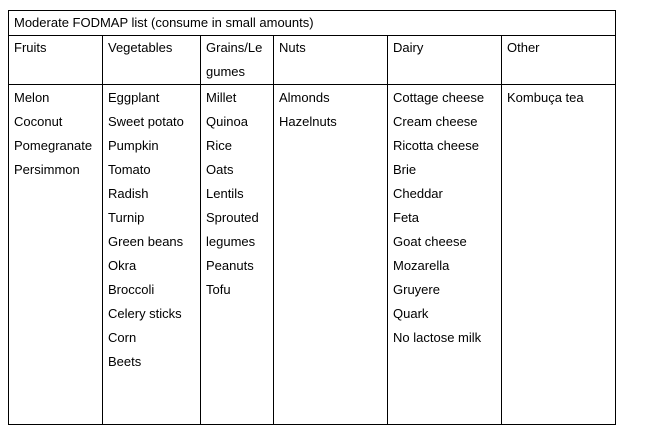  Describe the element at coordinates (53, 145) in the screenshot. I see `list-item: Pomegranate` at that location.